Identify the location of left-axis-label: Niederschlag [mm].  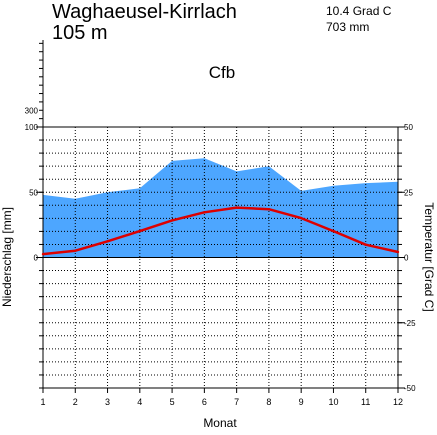
(7, 257).